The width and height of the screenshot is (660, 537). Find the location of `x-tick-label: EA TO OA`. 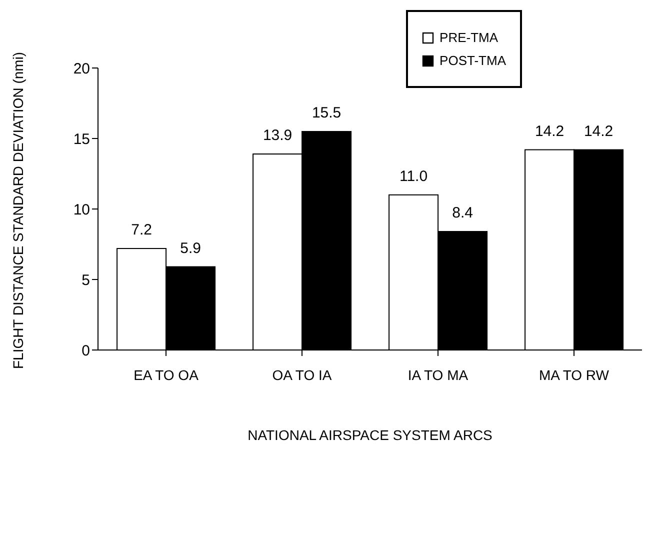

x-tick-label: EA TO OA is located at coordinates (167, 374).